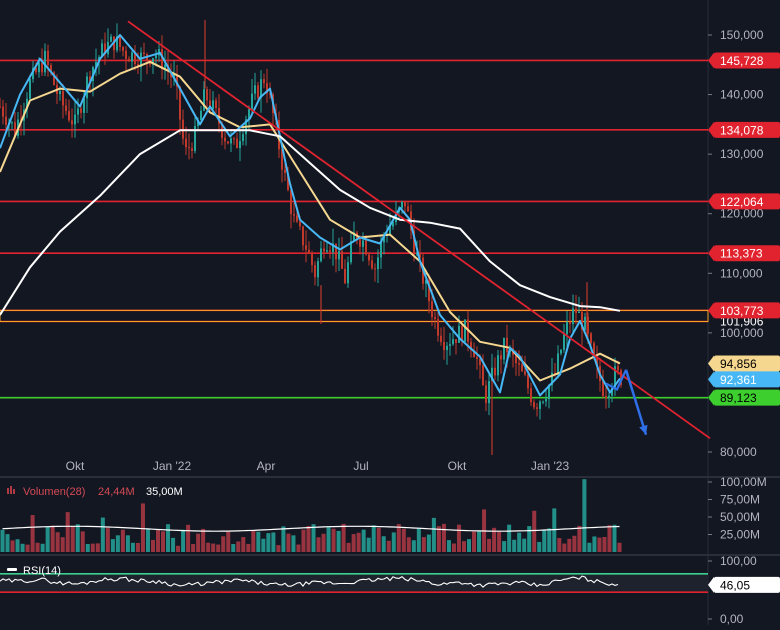 The image size is (780, 630). I want to click on rsi-value-label: 46,05, so click(735, 585).